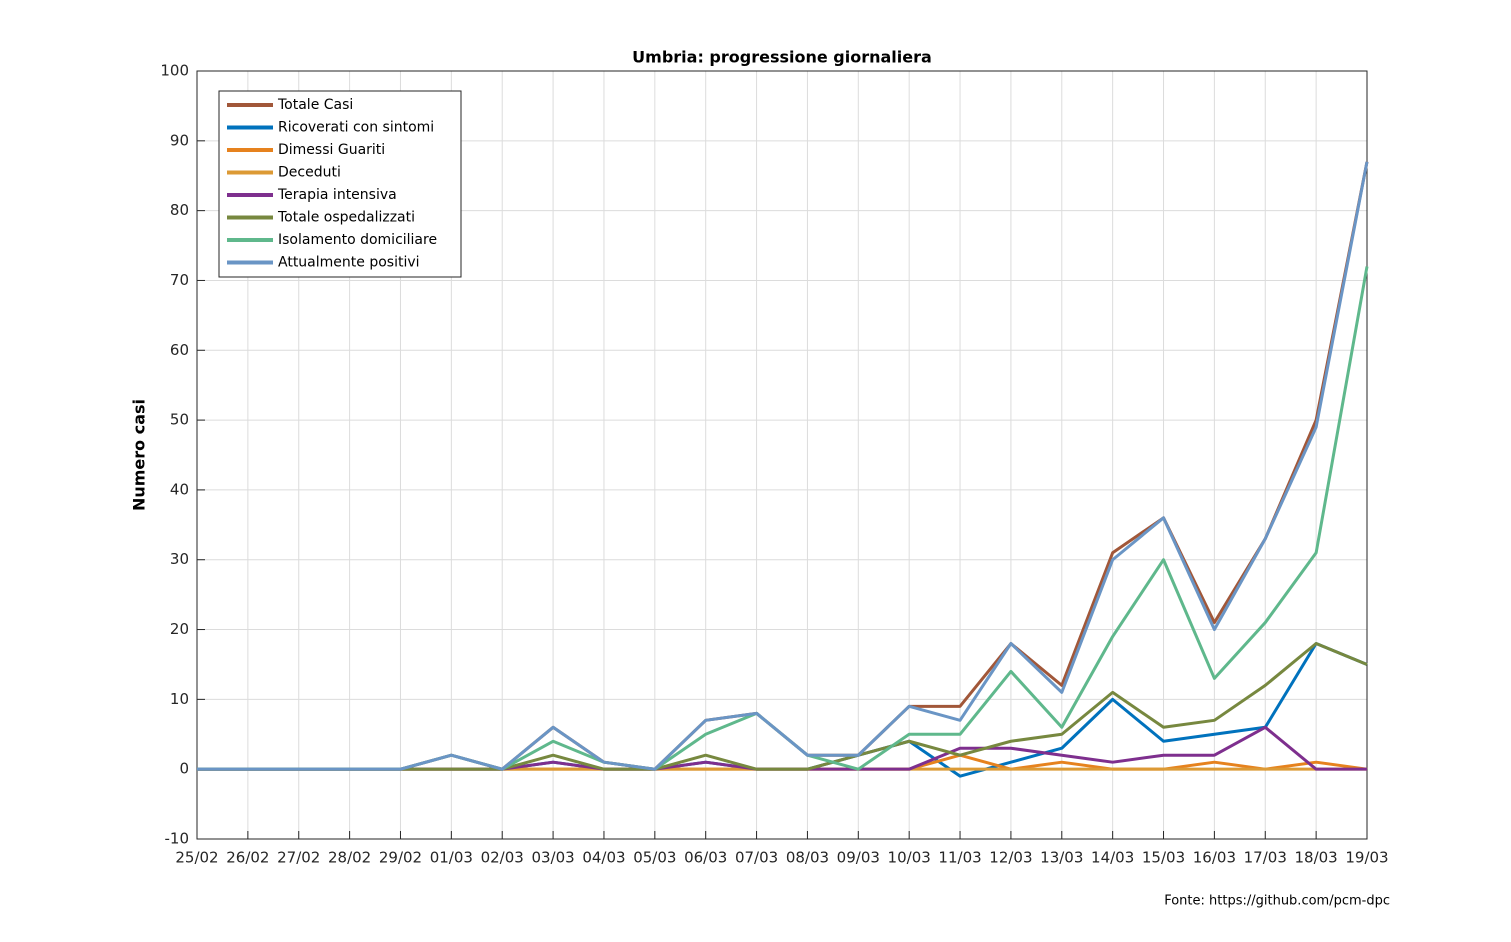 This screenshot has height=942, width=1511. Describe the element at coordinates (400, 858) in the screenshot. I see `x-tick-label: 29/02` at that location.